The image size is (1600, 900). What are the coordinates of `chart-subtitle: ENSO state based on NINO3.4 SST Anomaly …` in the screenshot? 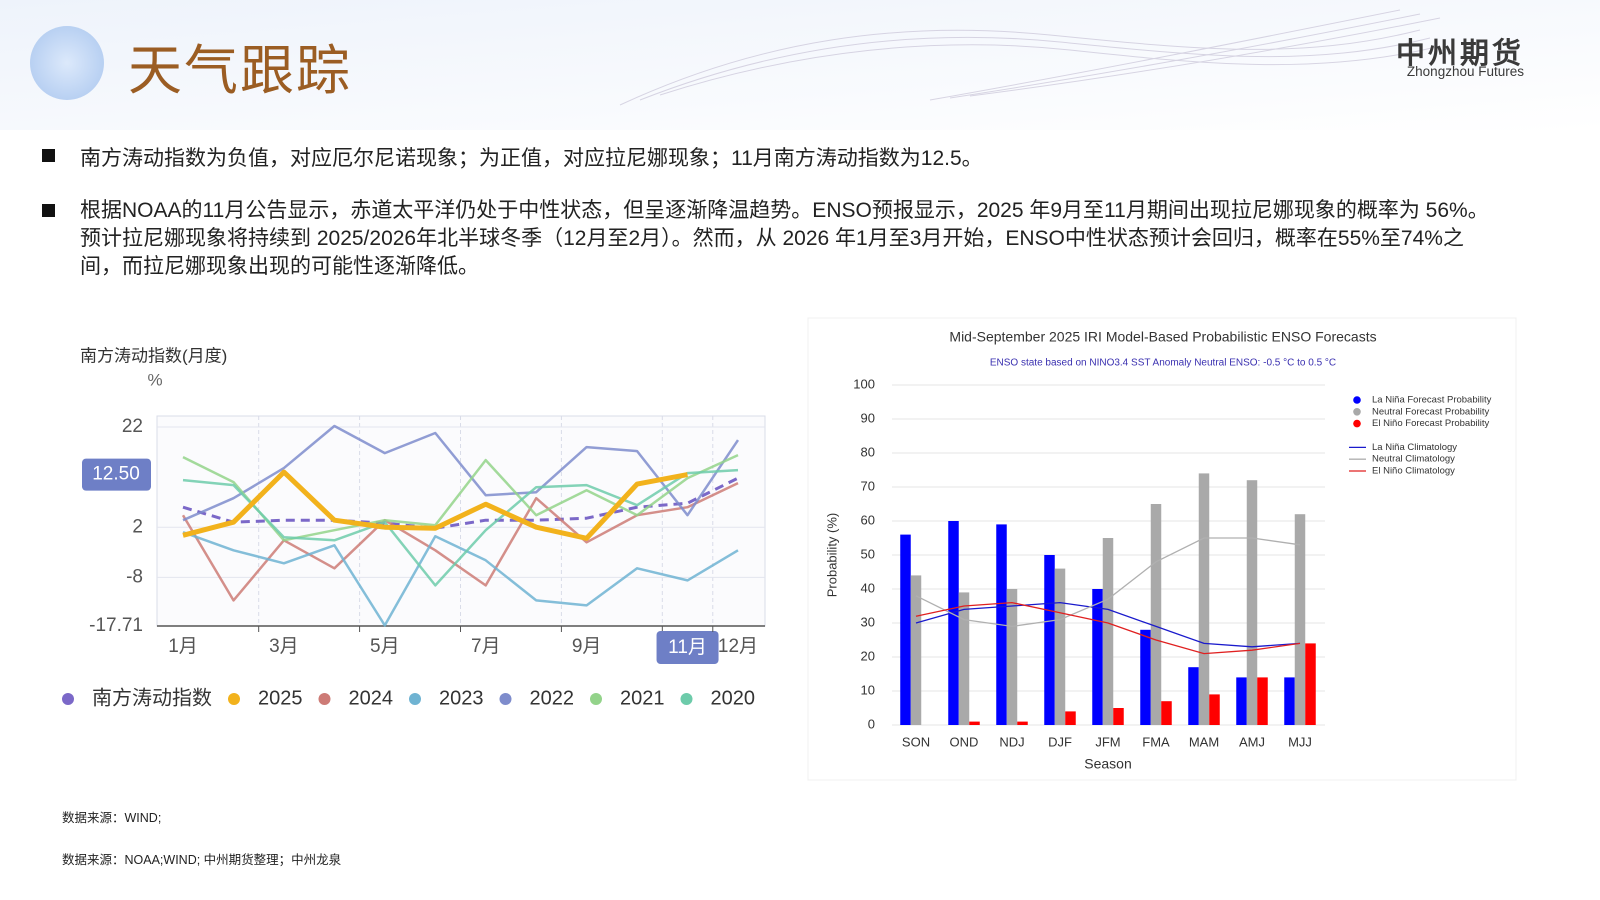 It's located at (1163, 363).